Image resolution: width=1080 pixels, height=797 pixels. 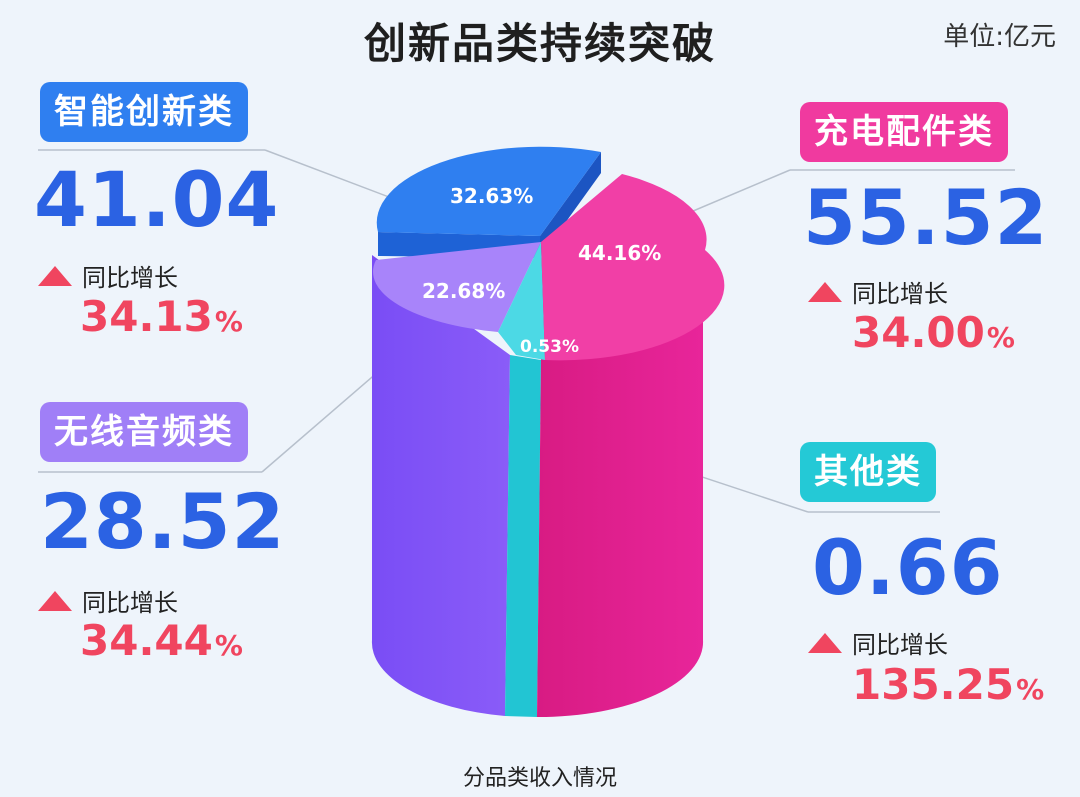 What do you see at coordinates (463, 291) in the screenshot?
I see `slice-label-audio: 22.68%` at bounding box center [463, 291].